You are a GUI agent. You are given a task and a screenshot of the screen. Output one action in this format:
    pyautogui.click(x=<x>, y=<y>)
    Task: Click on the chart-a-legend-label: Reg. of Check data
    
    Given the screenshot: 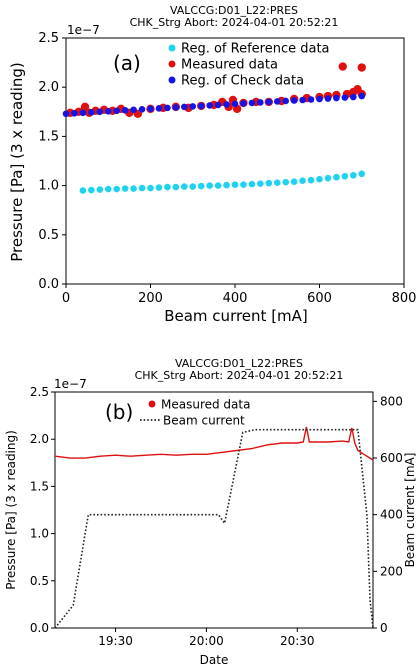 What is the action you would take?
    pyautogui.click(x=242, y=81)
    